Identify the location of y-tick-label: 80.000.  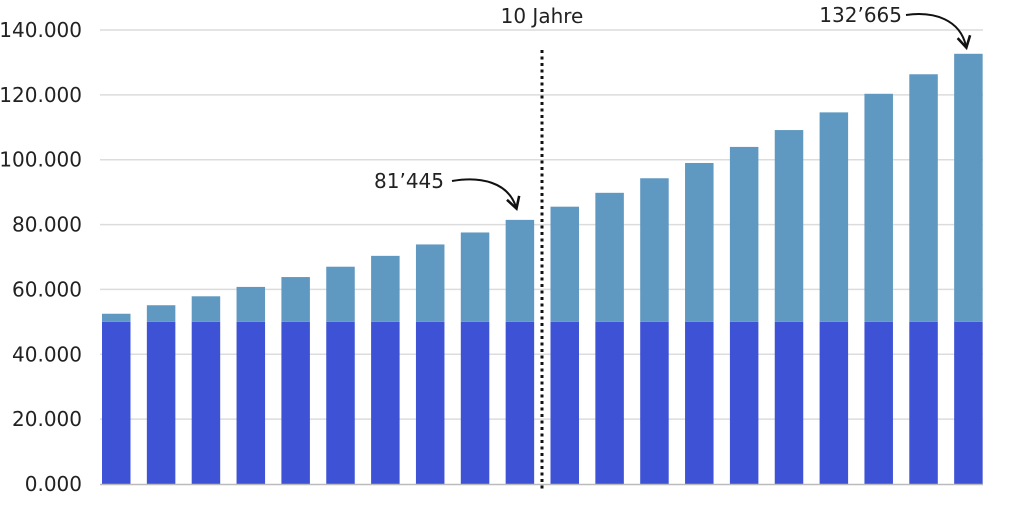
(47, 225).